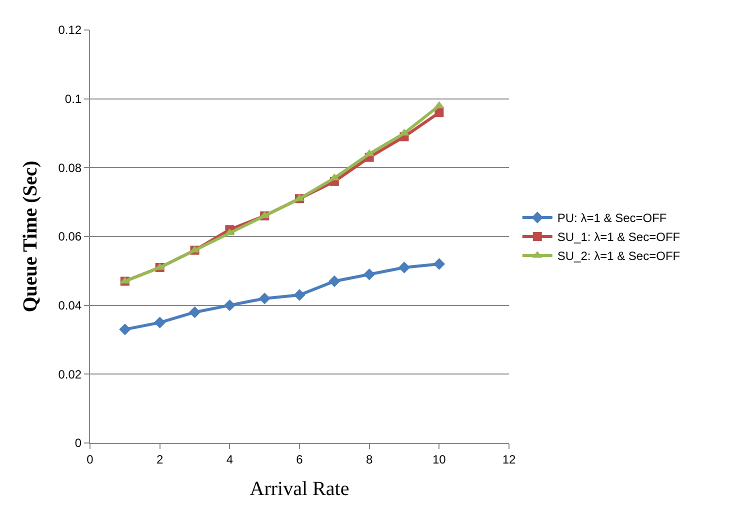 This screenshot has width=739, height=518. Describe the element at coordinates (612, 218) in the screenshot. I see `legend-label: PU: λ=1 & Sec=OFF` at that location.